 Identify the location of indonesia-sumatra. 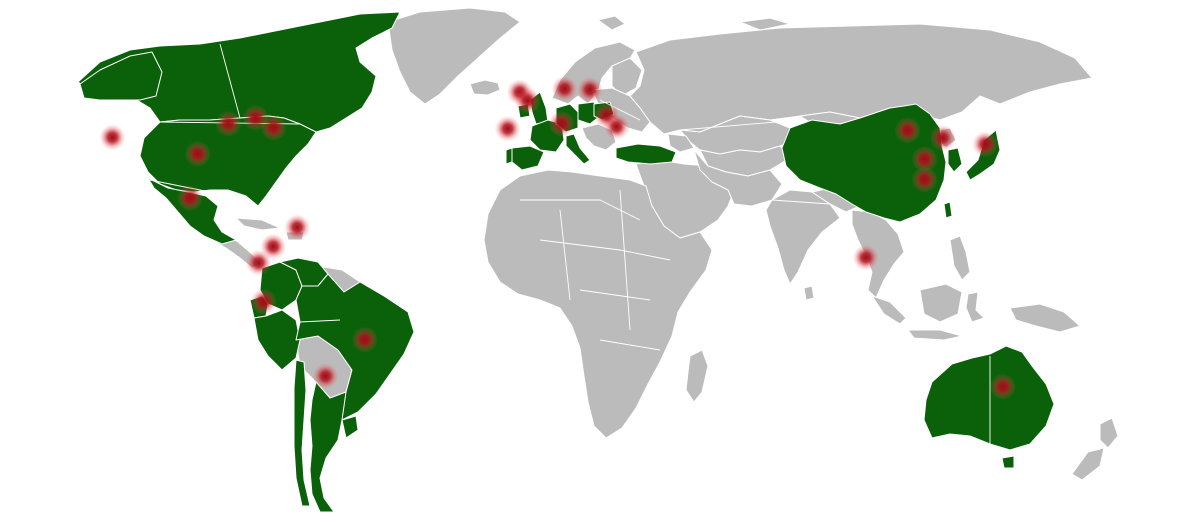
(889, 310).